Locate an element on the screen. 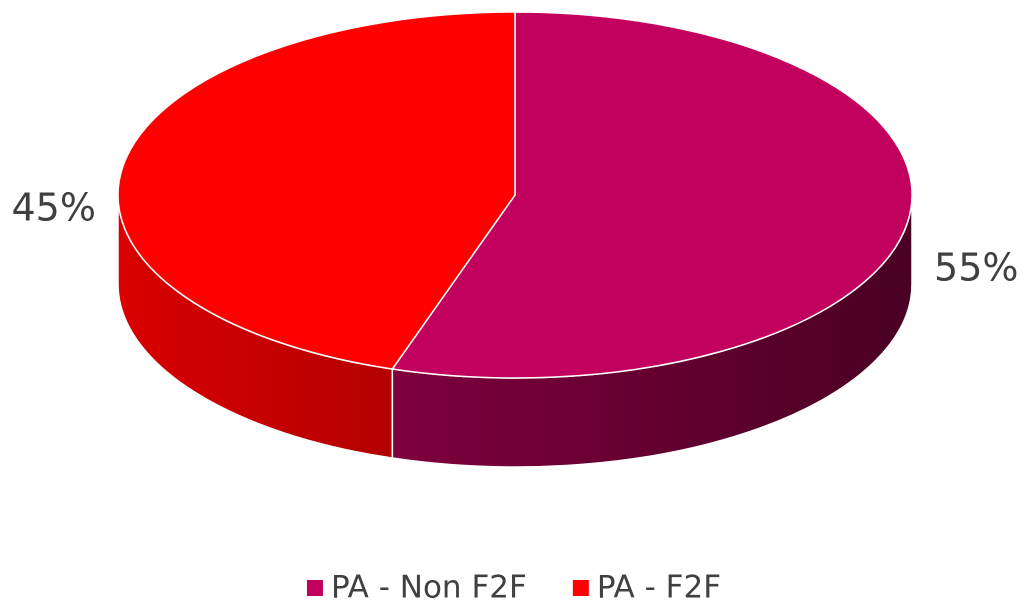 The height and width of the screenshot is (607, 1028). legend: PA - Non F2F PA - F2F is located at coordinates (513, 588).